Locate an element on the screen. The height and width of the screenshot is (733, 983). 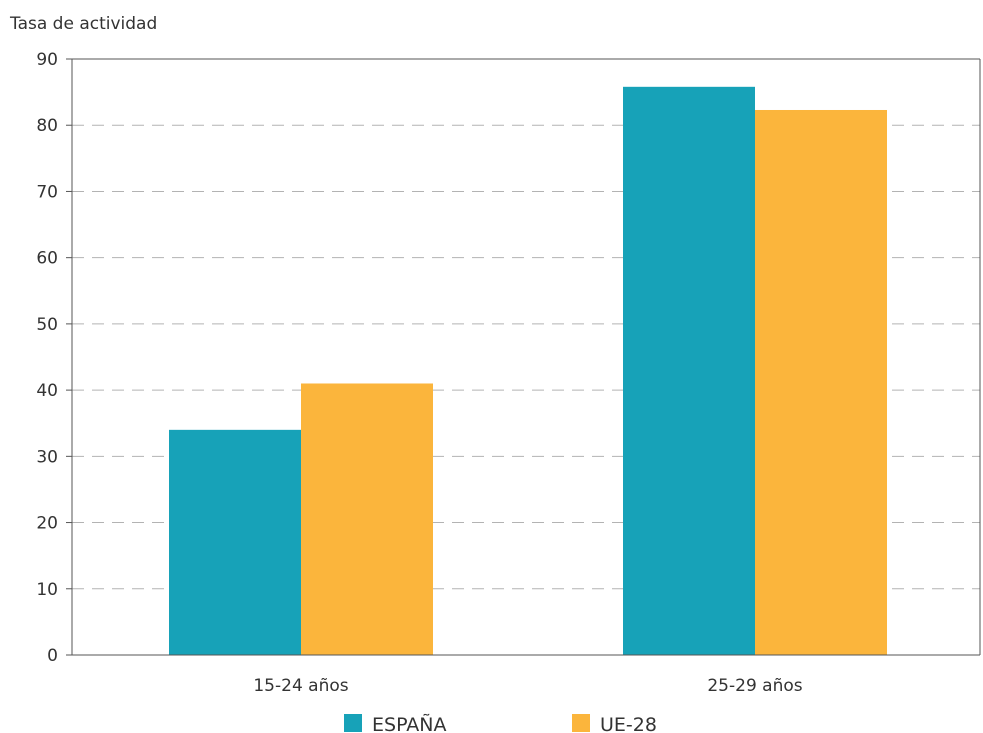
x-axis-labels: 15-24 años 25-29 años is located at coordinates (527, 686).